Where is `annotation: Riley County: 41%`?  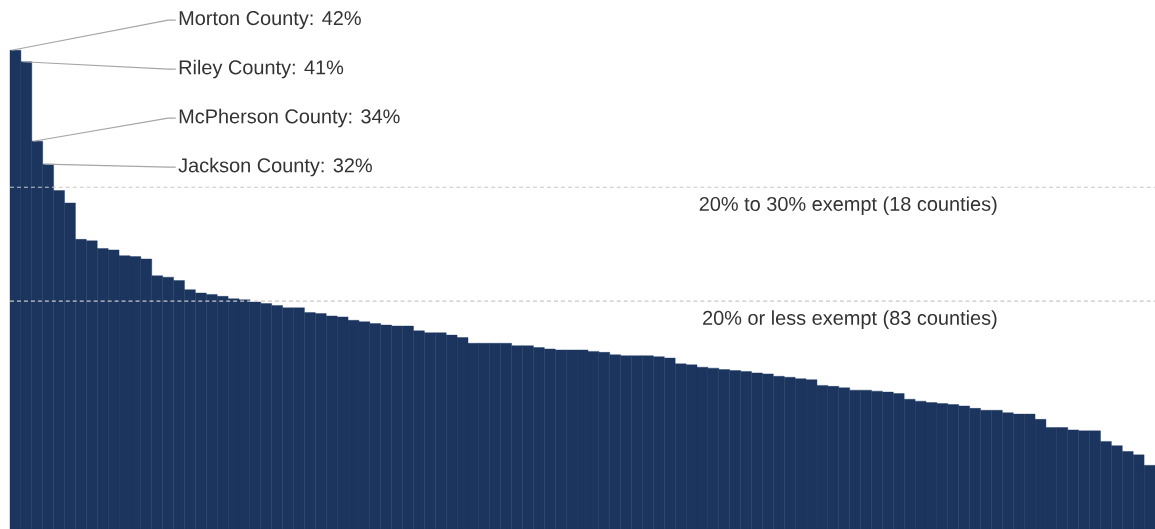 annotation: Riley County: 41% is located at coordinates (261, 69).